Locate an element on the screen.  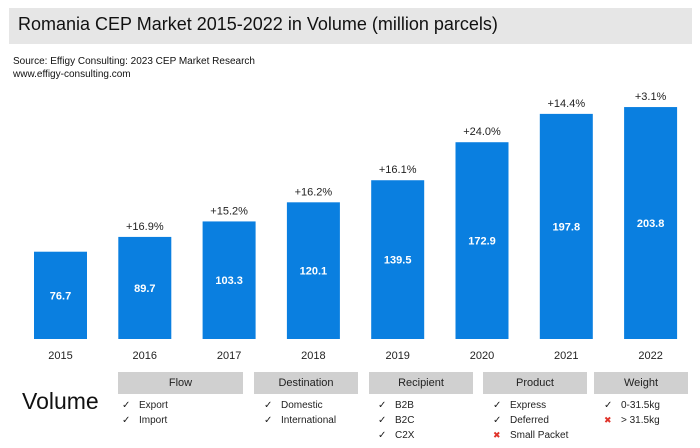
growth-label: +16.9% is located at coordinates (145, 227).